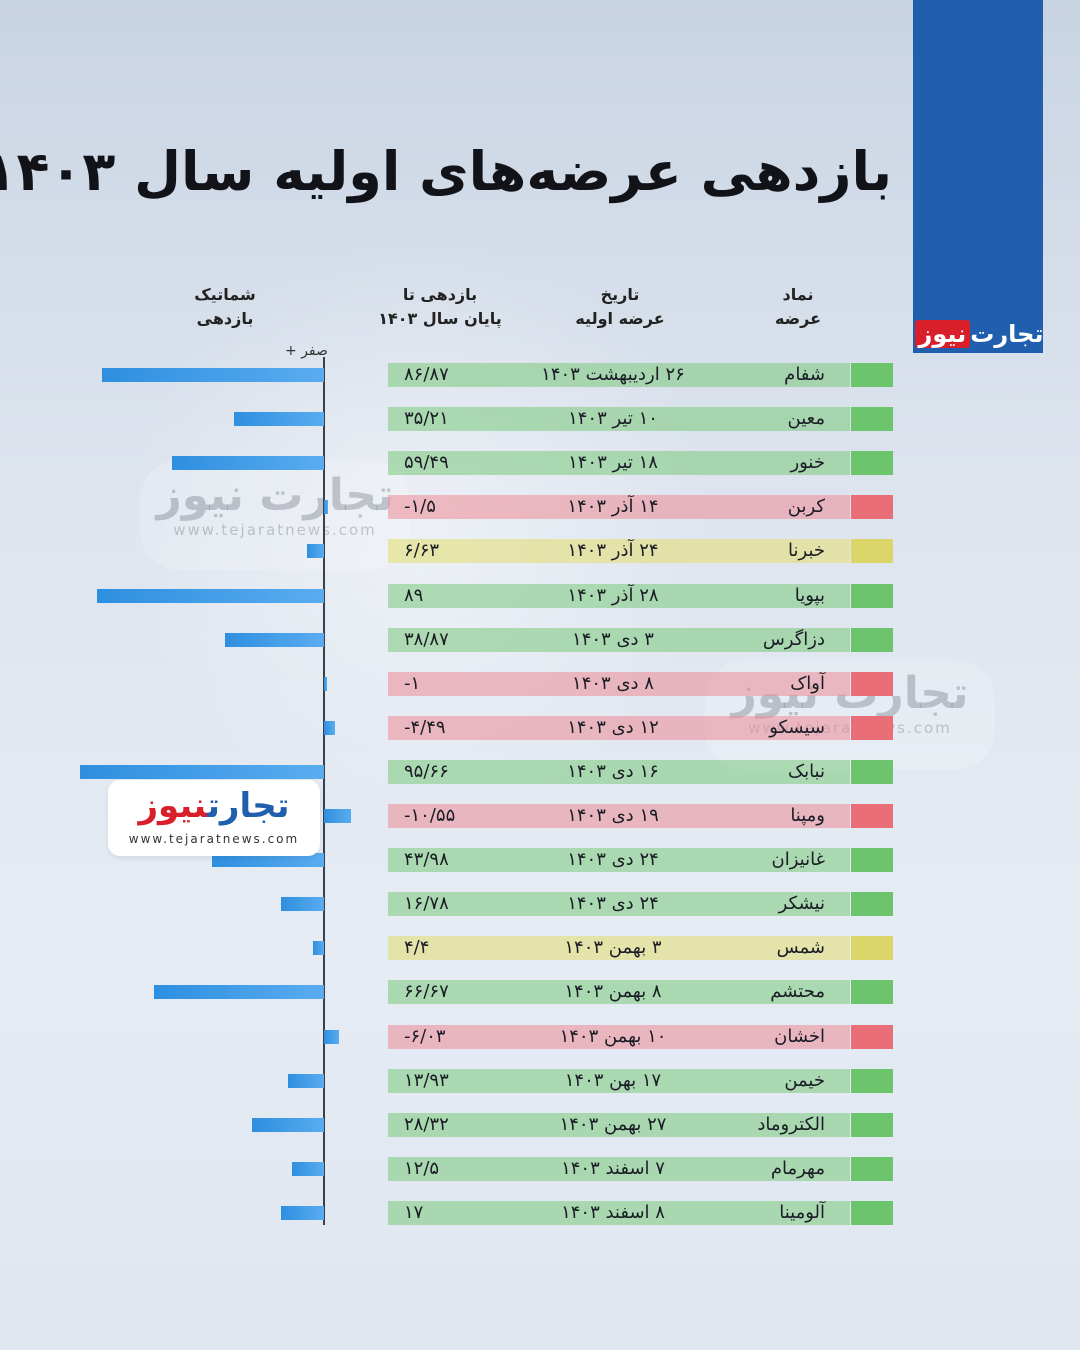 The image size is (1080, 1350). What do you see at coordinates (807, 462) in the screenshot?
I see `row-symbol: خنور` at bounding box center [807, 462].